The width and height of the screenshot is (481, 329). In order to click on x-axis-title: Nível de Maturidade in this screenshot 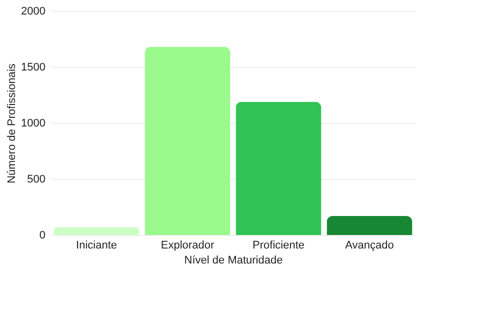, I will do `click(233, 260)`.